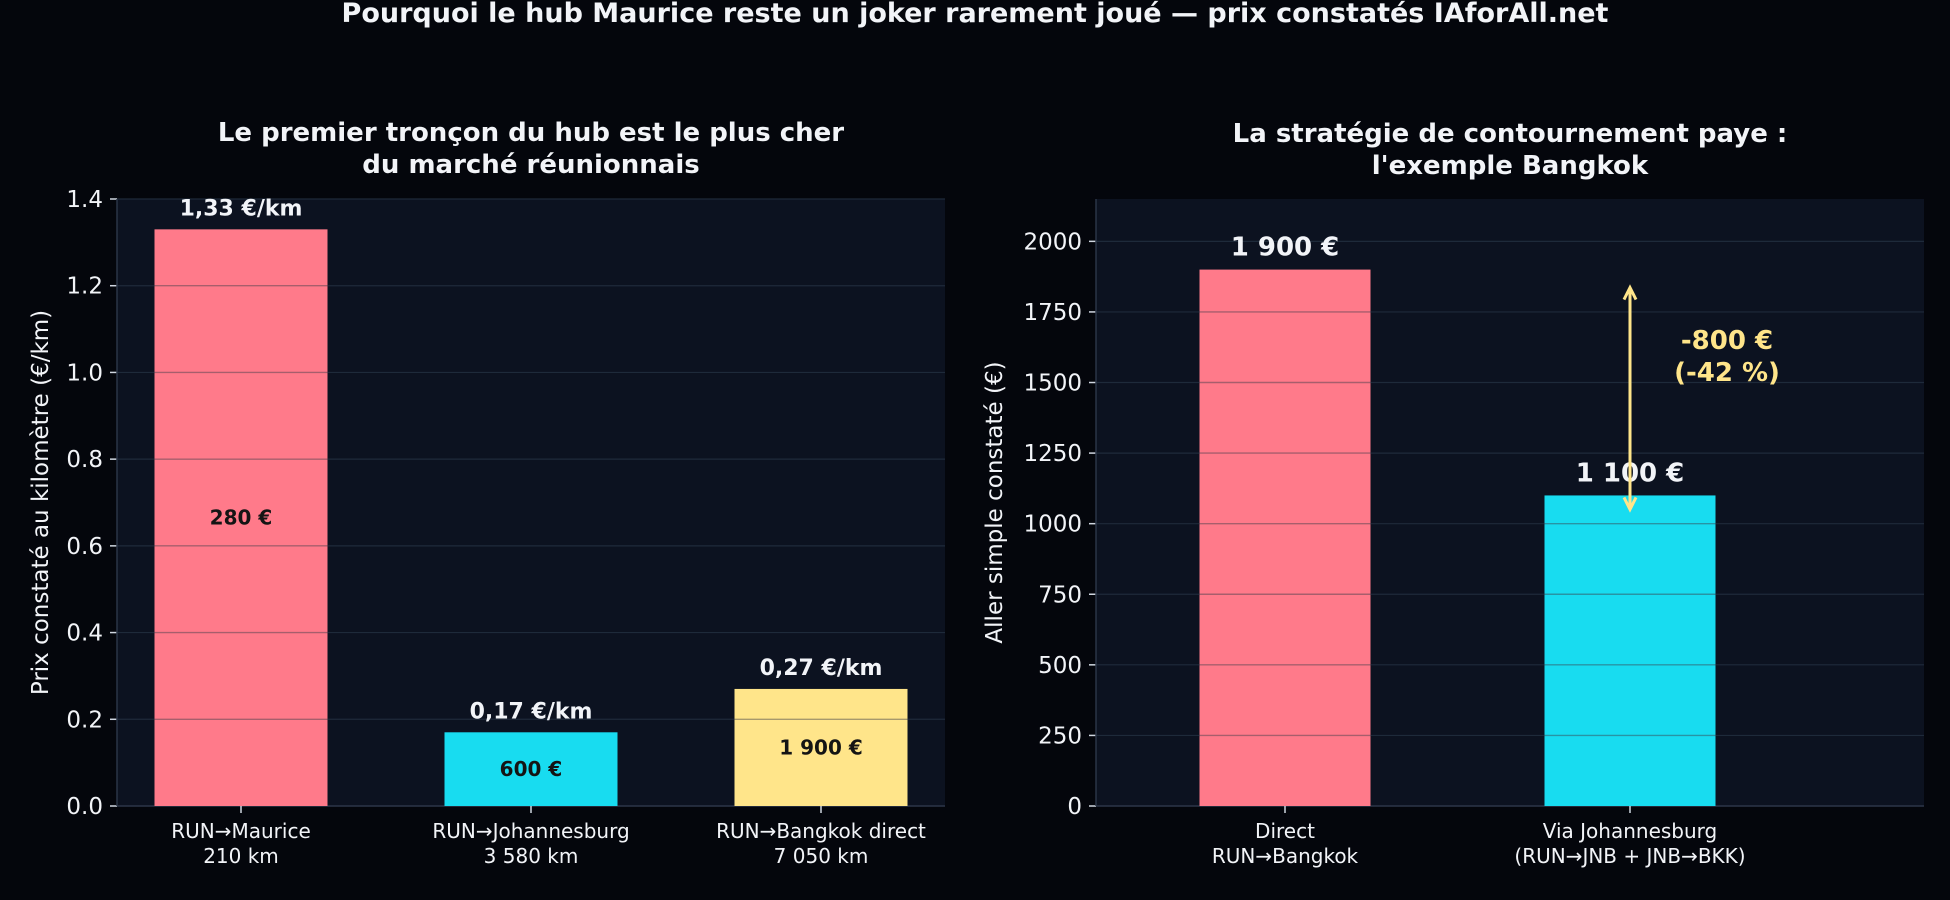  What do you see at coordinates (1060, 595) in the screenshot?
I see `y-tick-label: 750` at bounding box center [1060, 595].